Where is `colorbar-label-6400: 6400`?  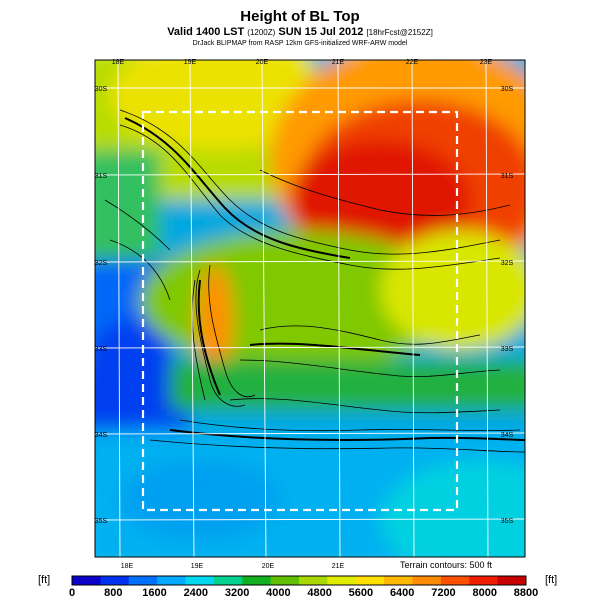
colorbar-label-6400: 6400 is located at coordinates (402, 593).